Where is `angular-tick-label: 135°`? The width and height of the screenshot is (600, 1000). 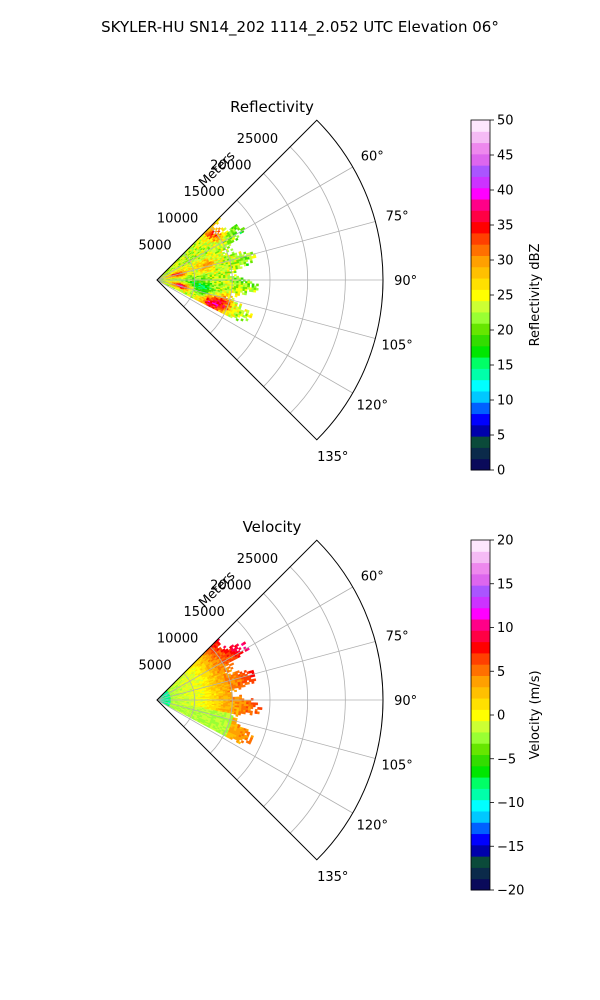 angular-tick-label: 135° is located at coordinates (332, 877).